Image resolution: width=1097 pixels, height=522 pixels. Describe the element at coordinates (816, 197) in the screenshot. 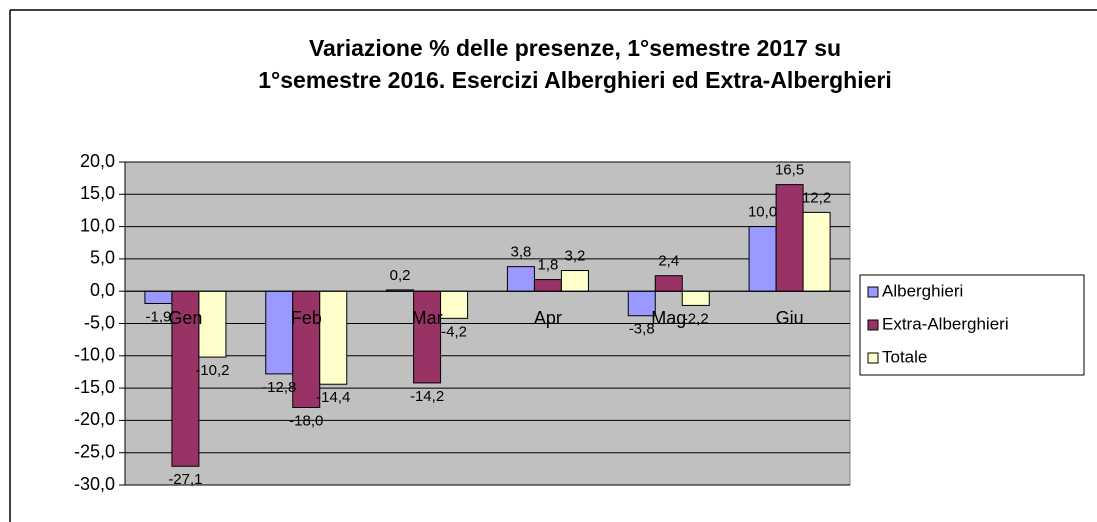

I see `value-label: 12,2` at that location.